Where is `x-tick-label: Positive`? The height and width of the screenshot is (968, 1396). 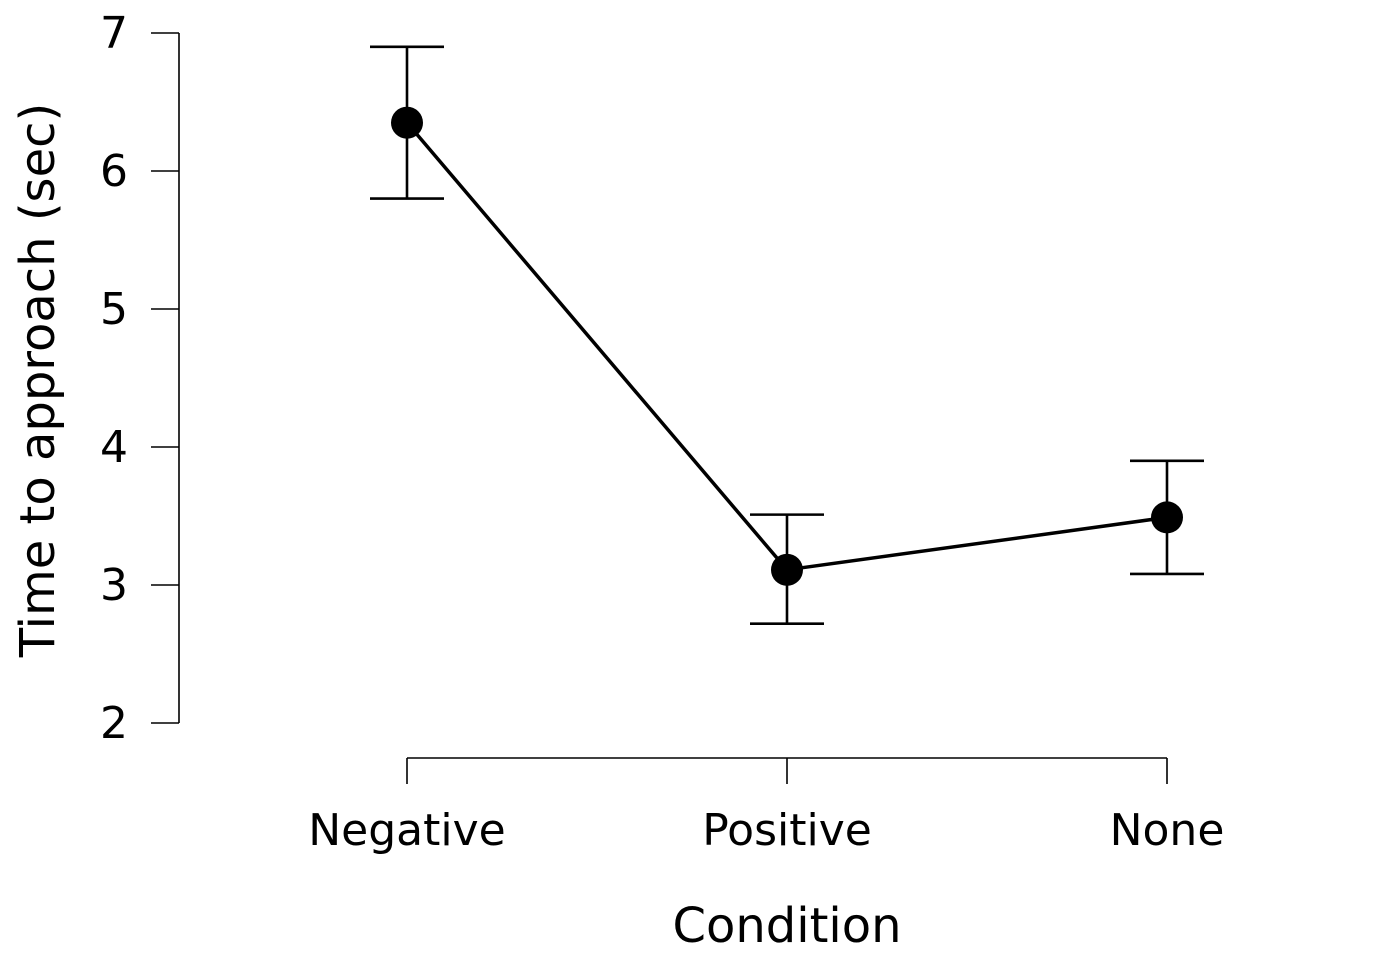
x-tick-label: Positive is located at coordinates (787, 830).